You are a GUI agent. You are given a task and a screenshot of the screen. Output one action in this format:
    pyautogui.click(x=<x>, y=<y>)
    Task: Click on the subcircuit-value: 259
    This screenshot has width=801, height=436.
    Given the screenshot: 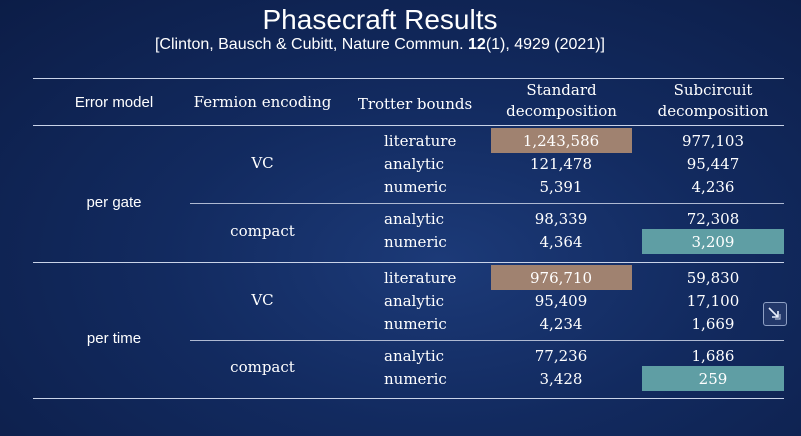 What is the action you would take?
    pyautogui.click(x=713, y=379)
    